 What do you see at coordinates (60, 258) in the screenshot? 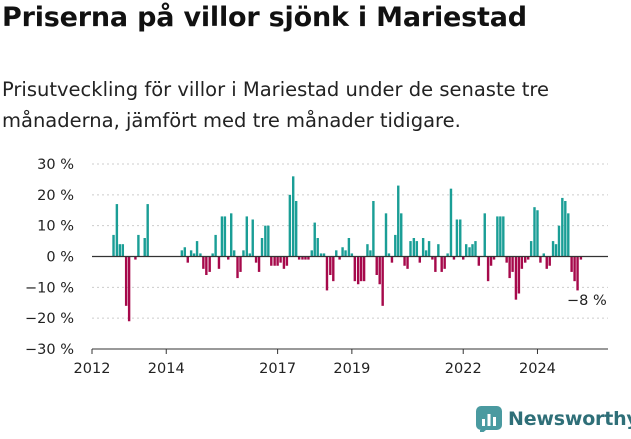
I see `y-tick-label: 0 %` at bounding box center [60, 258].